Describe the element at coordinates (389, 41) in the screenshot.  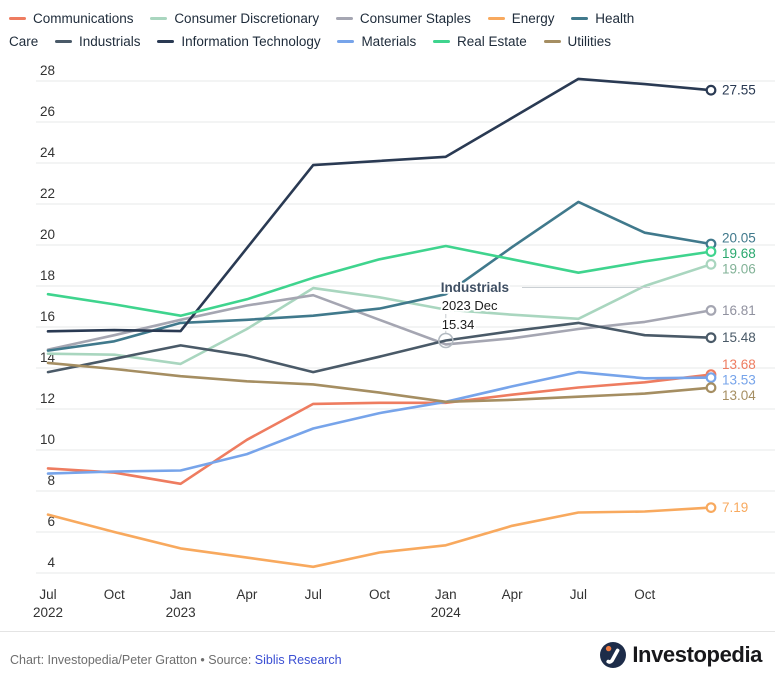
I see `legend-label-materials: Materials` at that location.